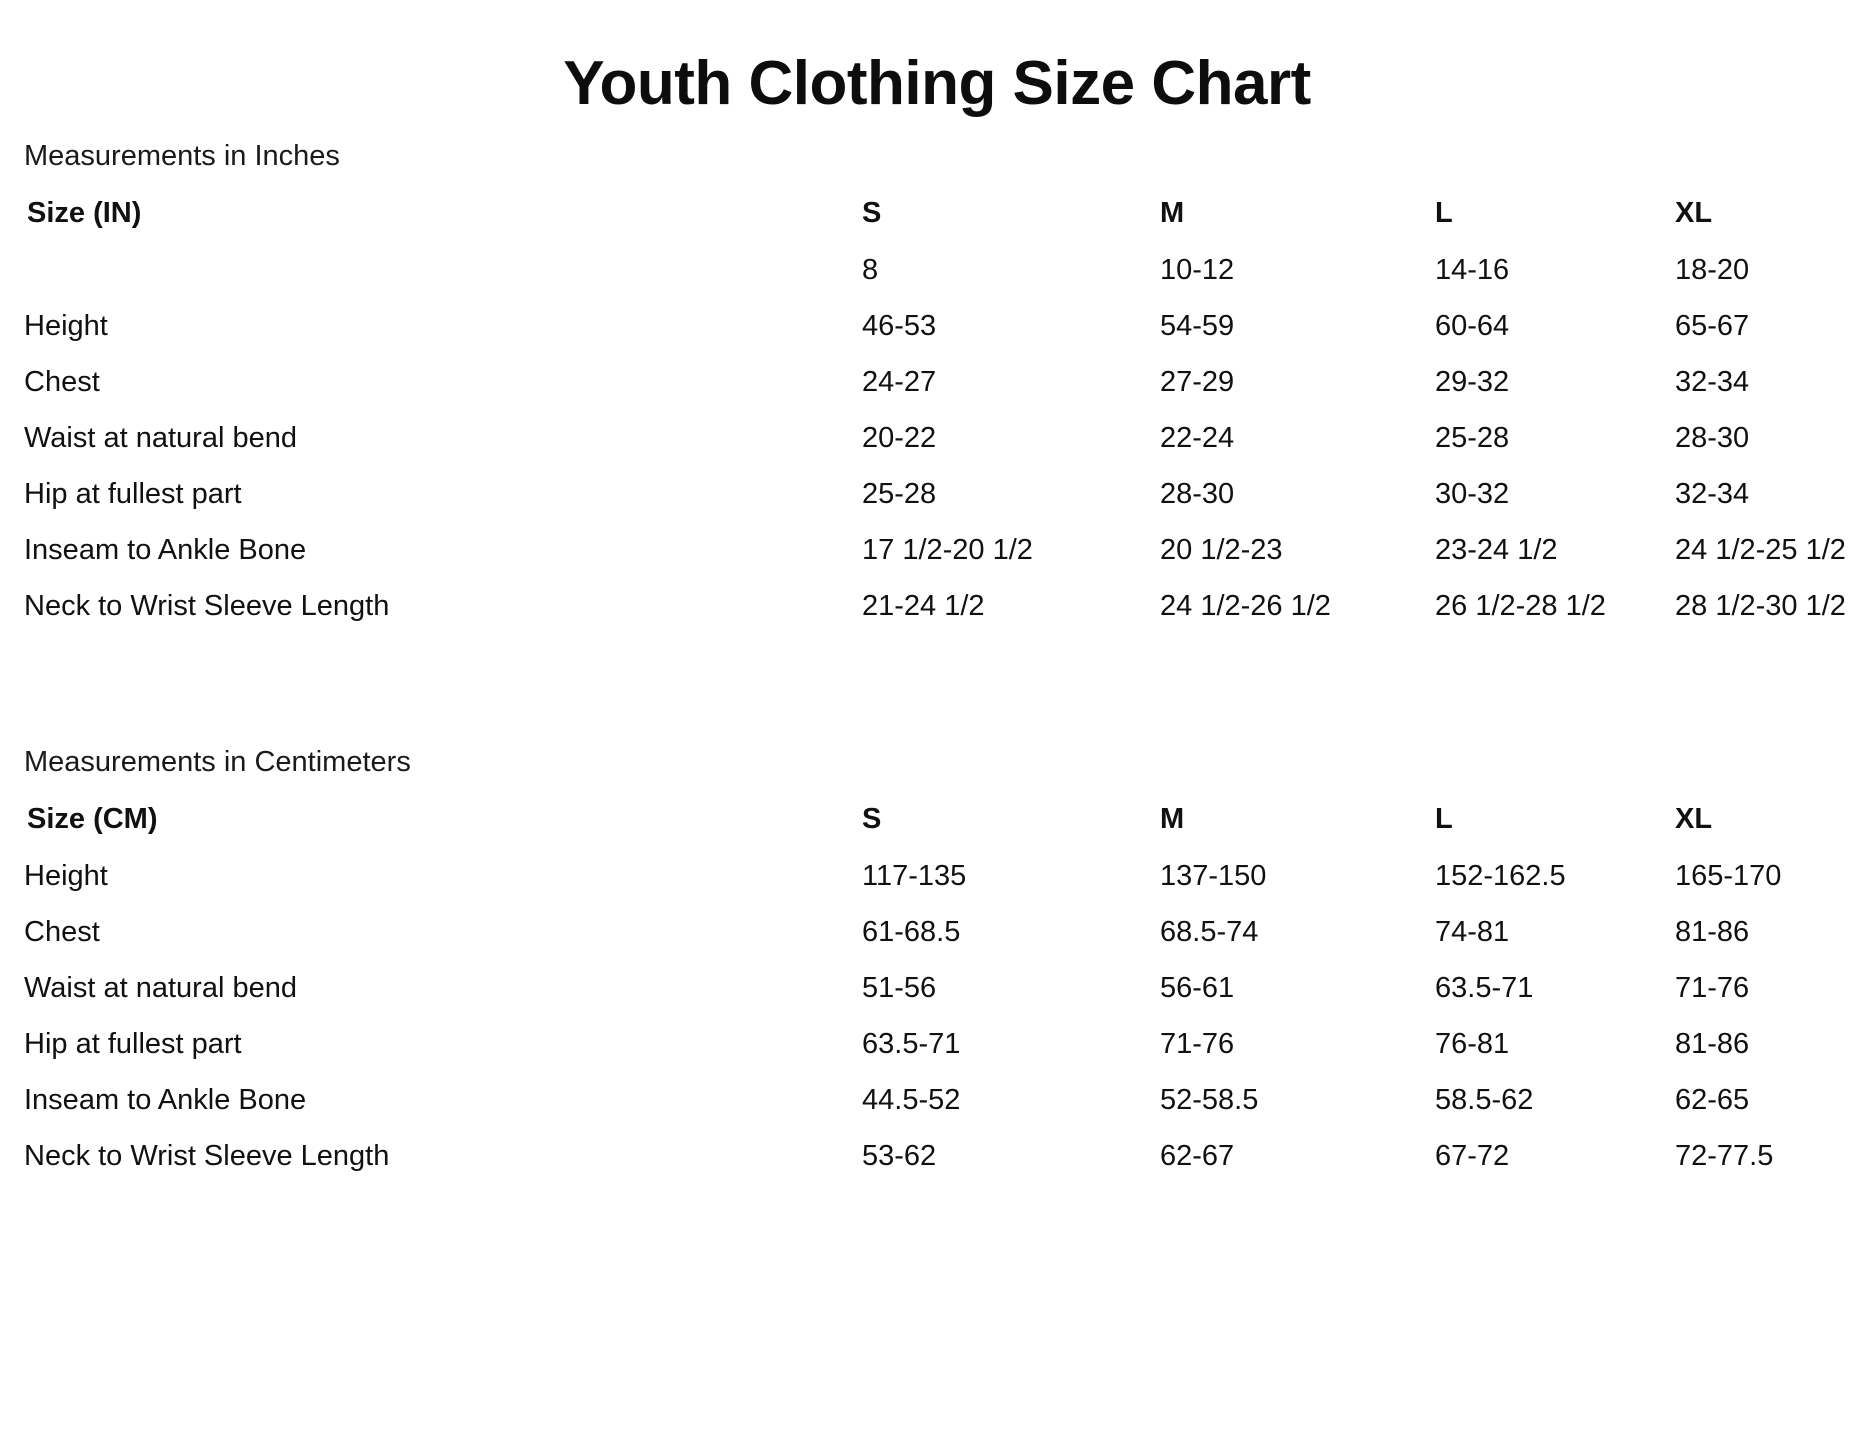 The image size is (1874, 1442). What do you see at coordinates (1712, 438) in the screenshot?
I see `cell-xl: 28-30` at bounding box center [1712, 438].